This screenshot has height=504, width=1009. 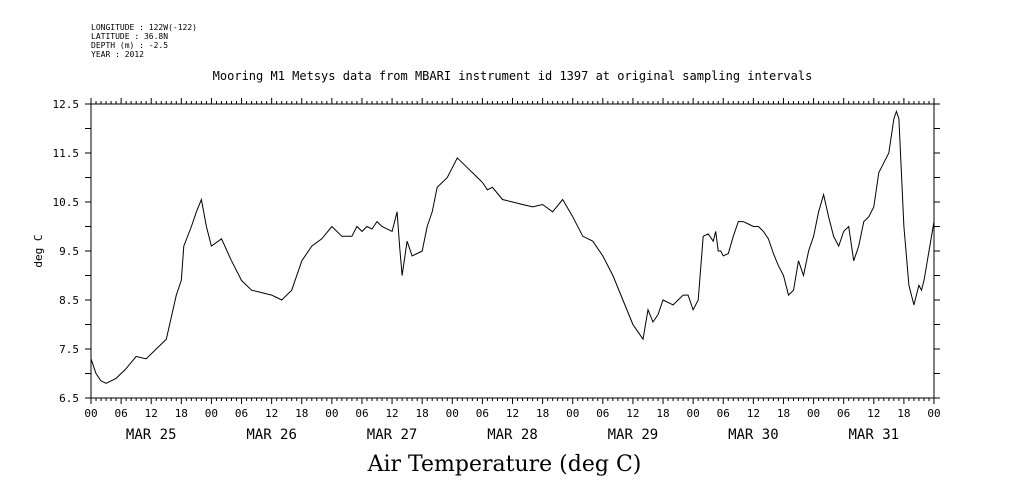 What do you see at coordinates (66, 153) in the screenshot?
I see `y-tick-label: 11.5` at bounding box center [66, 153].